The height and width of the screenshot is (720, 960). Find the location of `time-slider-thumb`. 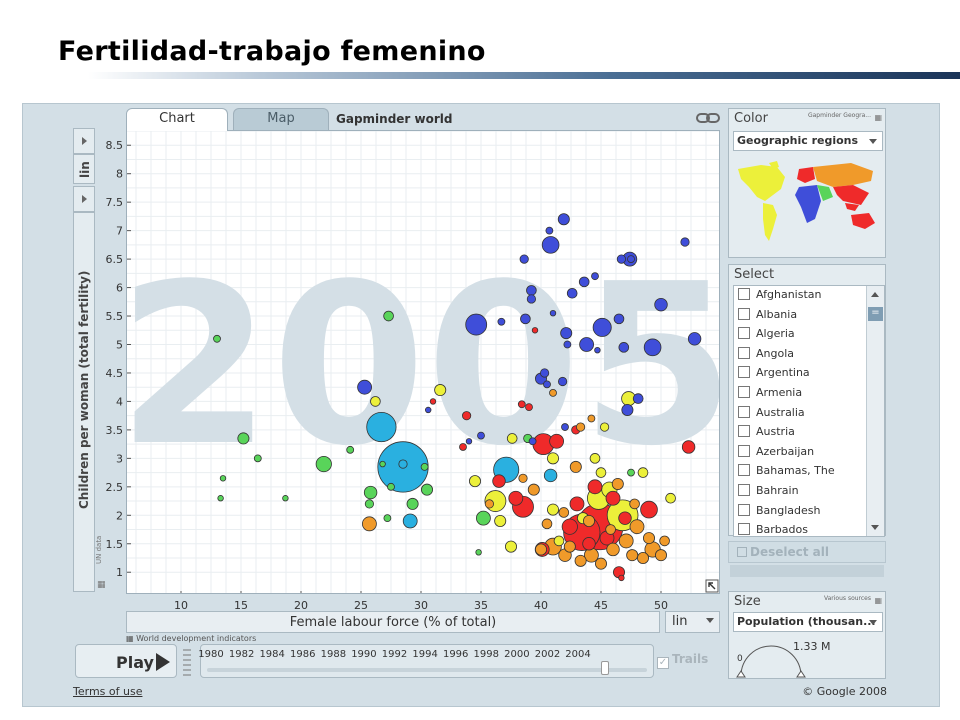

time-slider-thumb is located at coordinates (605, 668).